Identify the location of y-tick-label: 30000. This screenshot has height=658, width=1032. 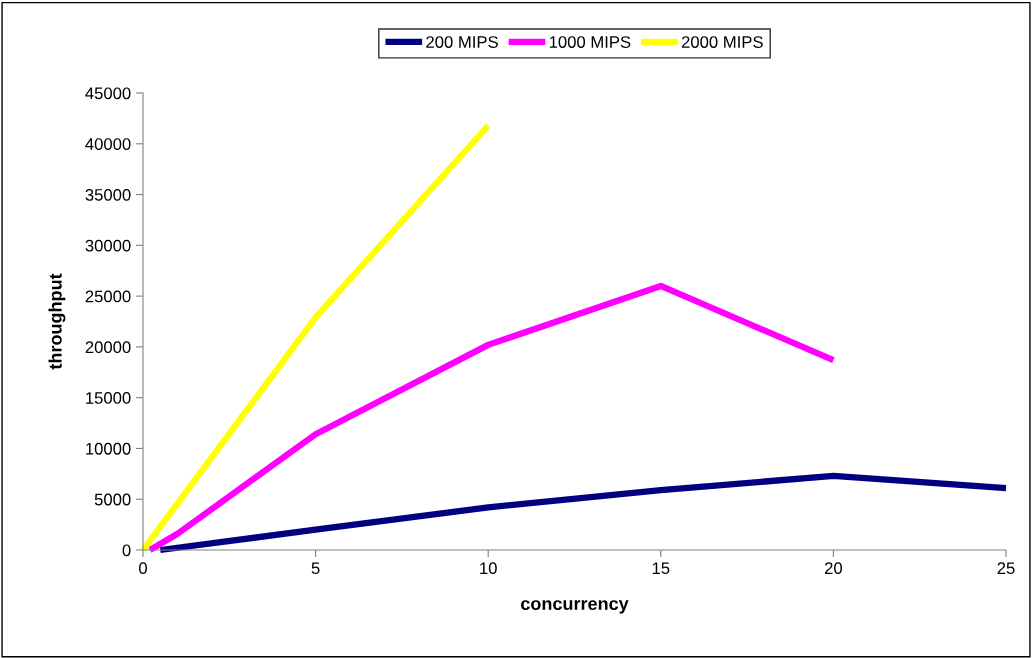
(108, 245).